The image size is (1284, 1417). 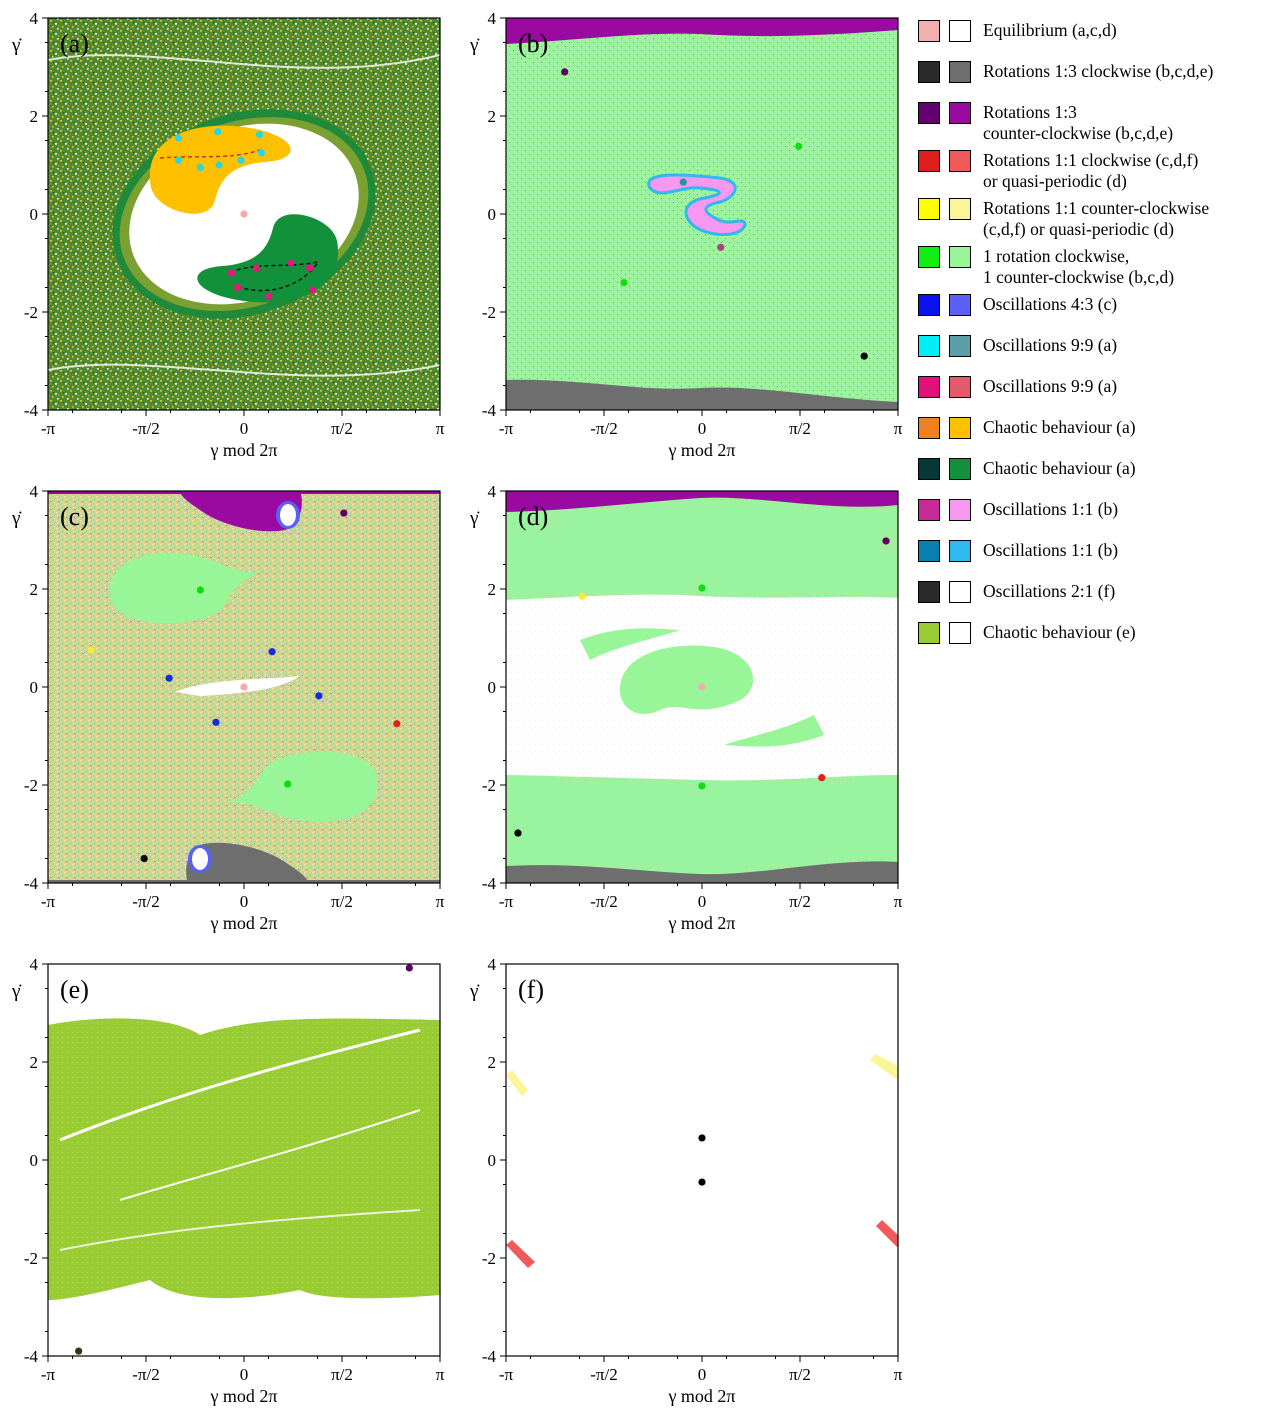 What do you see at coordinates (1098, 31) in the screenshot?
I see `legend-item: Equilibrium (a,c,d)` at bounding box center [1098, 31].